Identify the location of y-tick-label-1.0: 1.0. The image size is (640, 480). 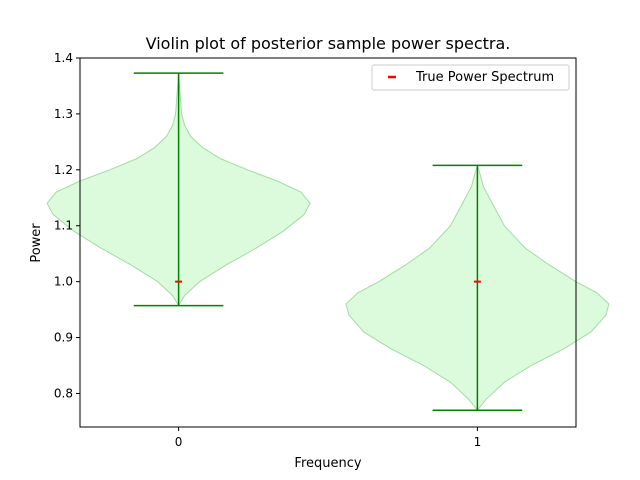
(63, 282).